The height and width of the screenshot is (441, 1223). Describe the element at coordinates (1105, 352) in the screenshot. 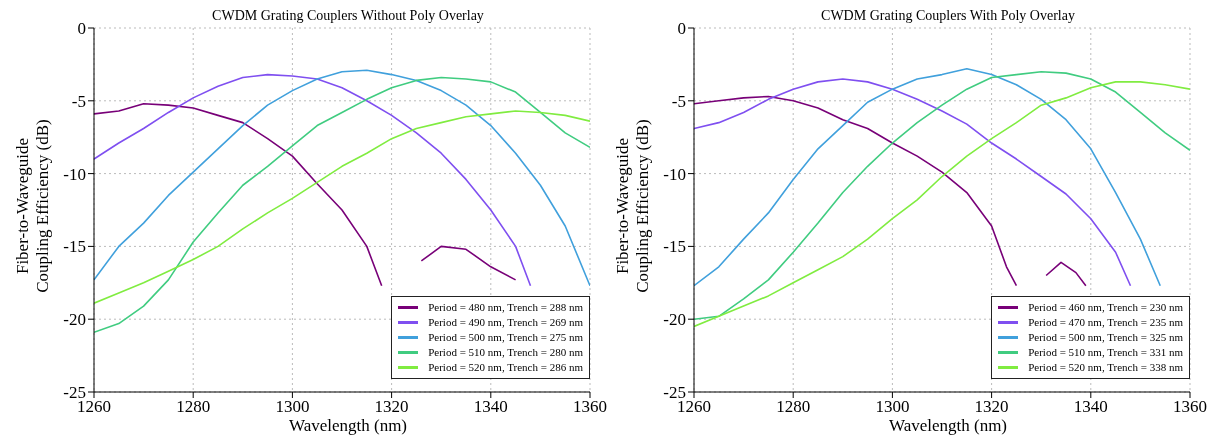

I see `legend-label: Period = 510 nm, Trench = 331 nm` at that location.